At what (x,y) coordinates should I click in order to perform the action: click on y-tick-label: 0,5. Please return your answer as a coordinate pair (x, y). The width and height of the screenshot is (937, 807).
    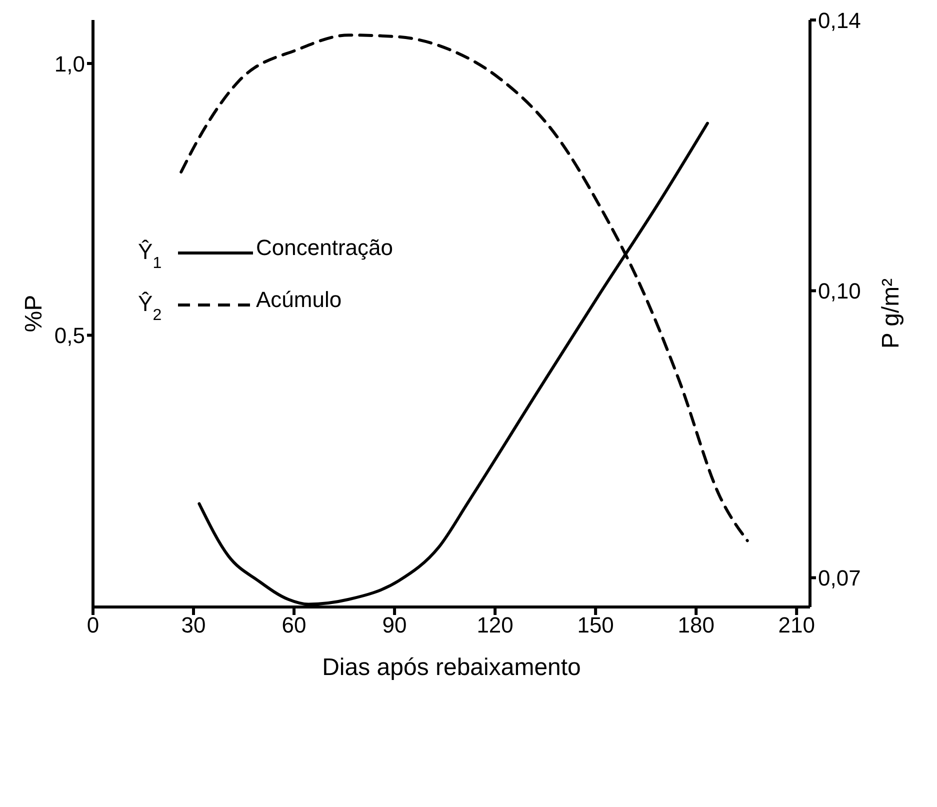
    Looking at the image, I should click on (69, 335).